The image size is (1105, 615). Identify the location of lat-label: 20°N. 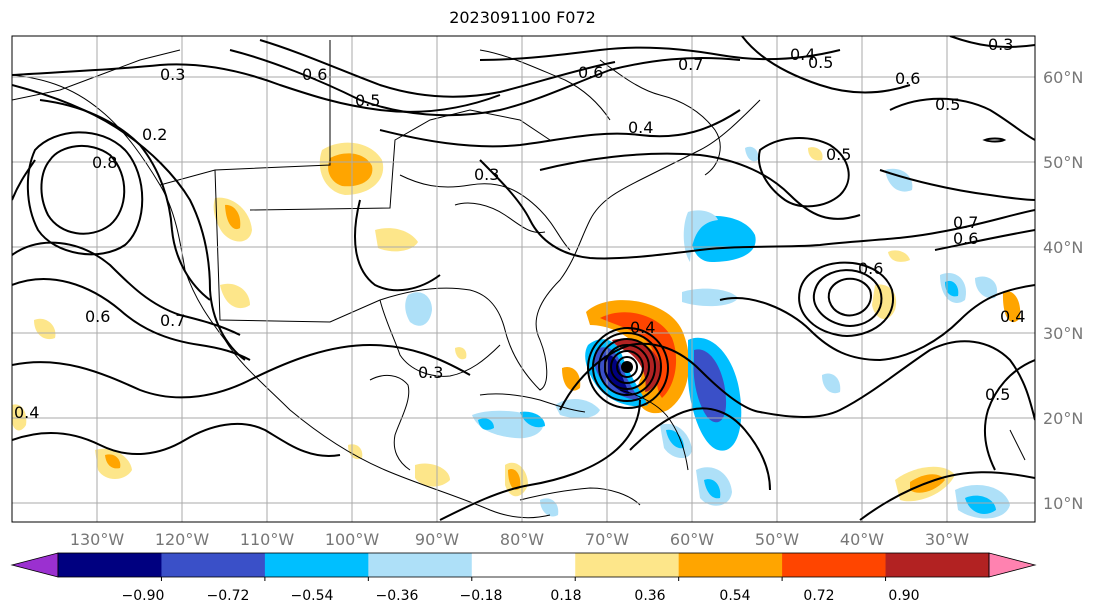
(1063, 418).